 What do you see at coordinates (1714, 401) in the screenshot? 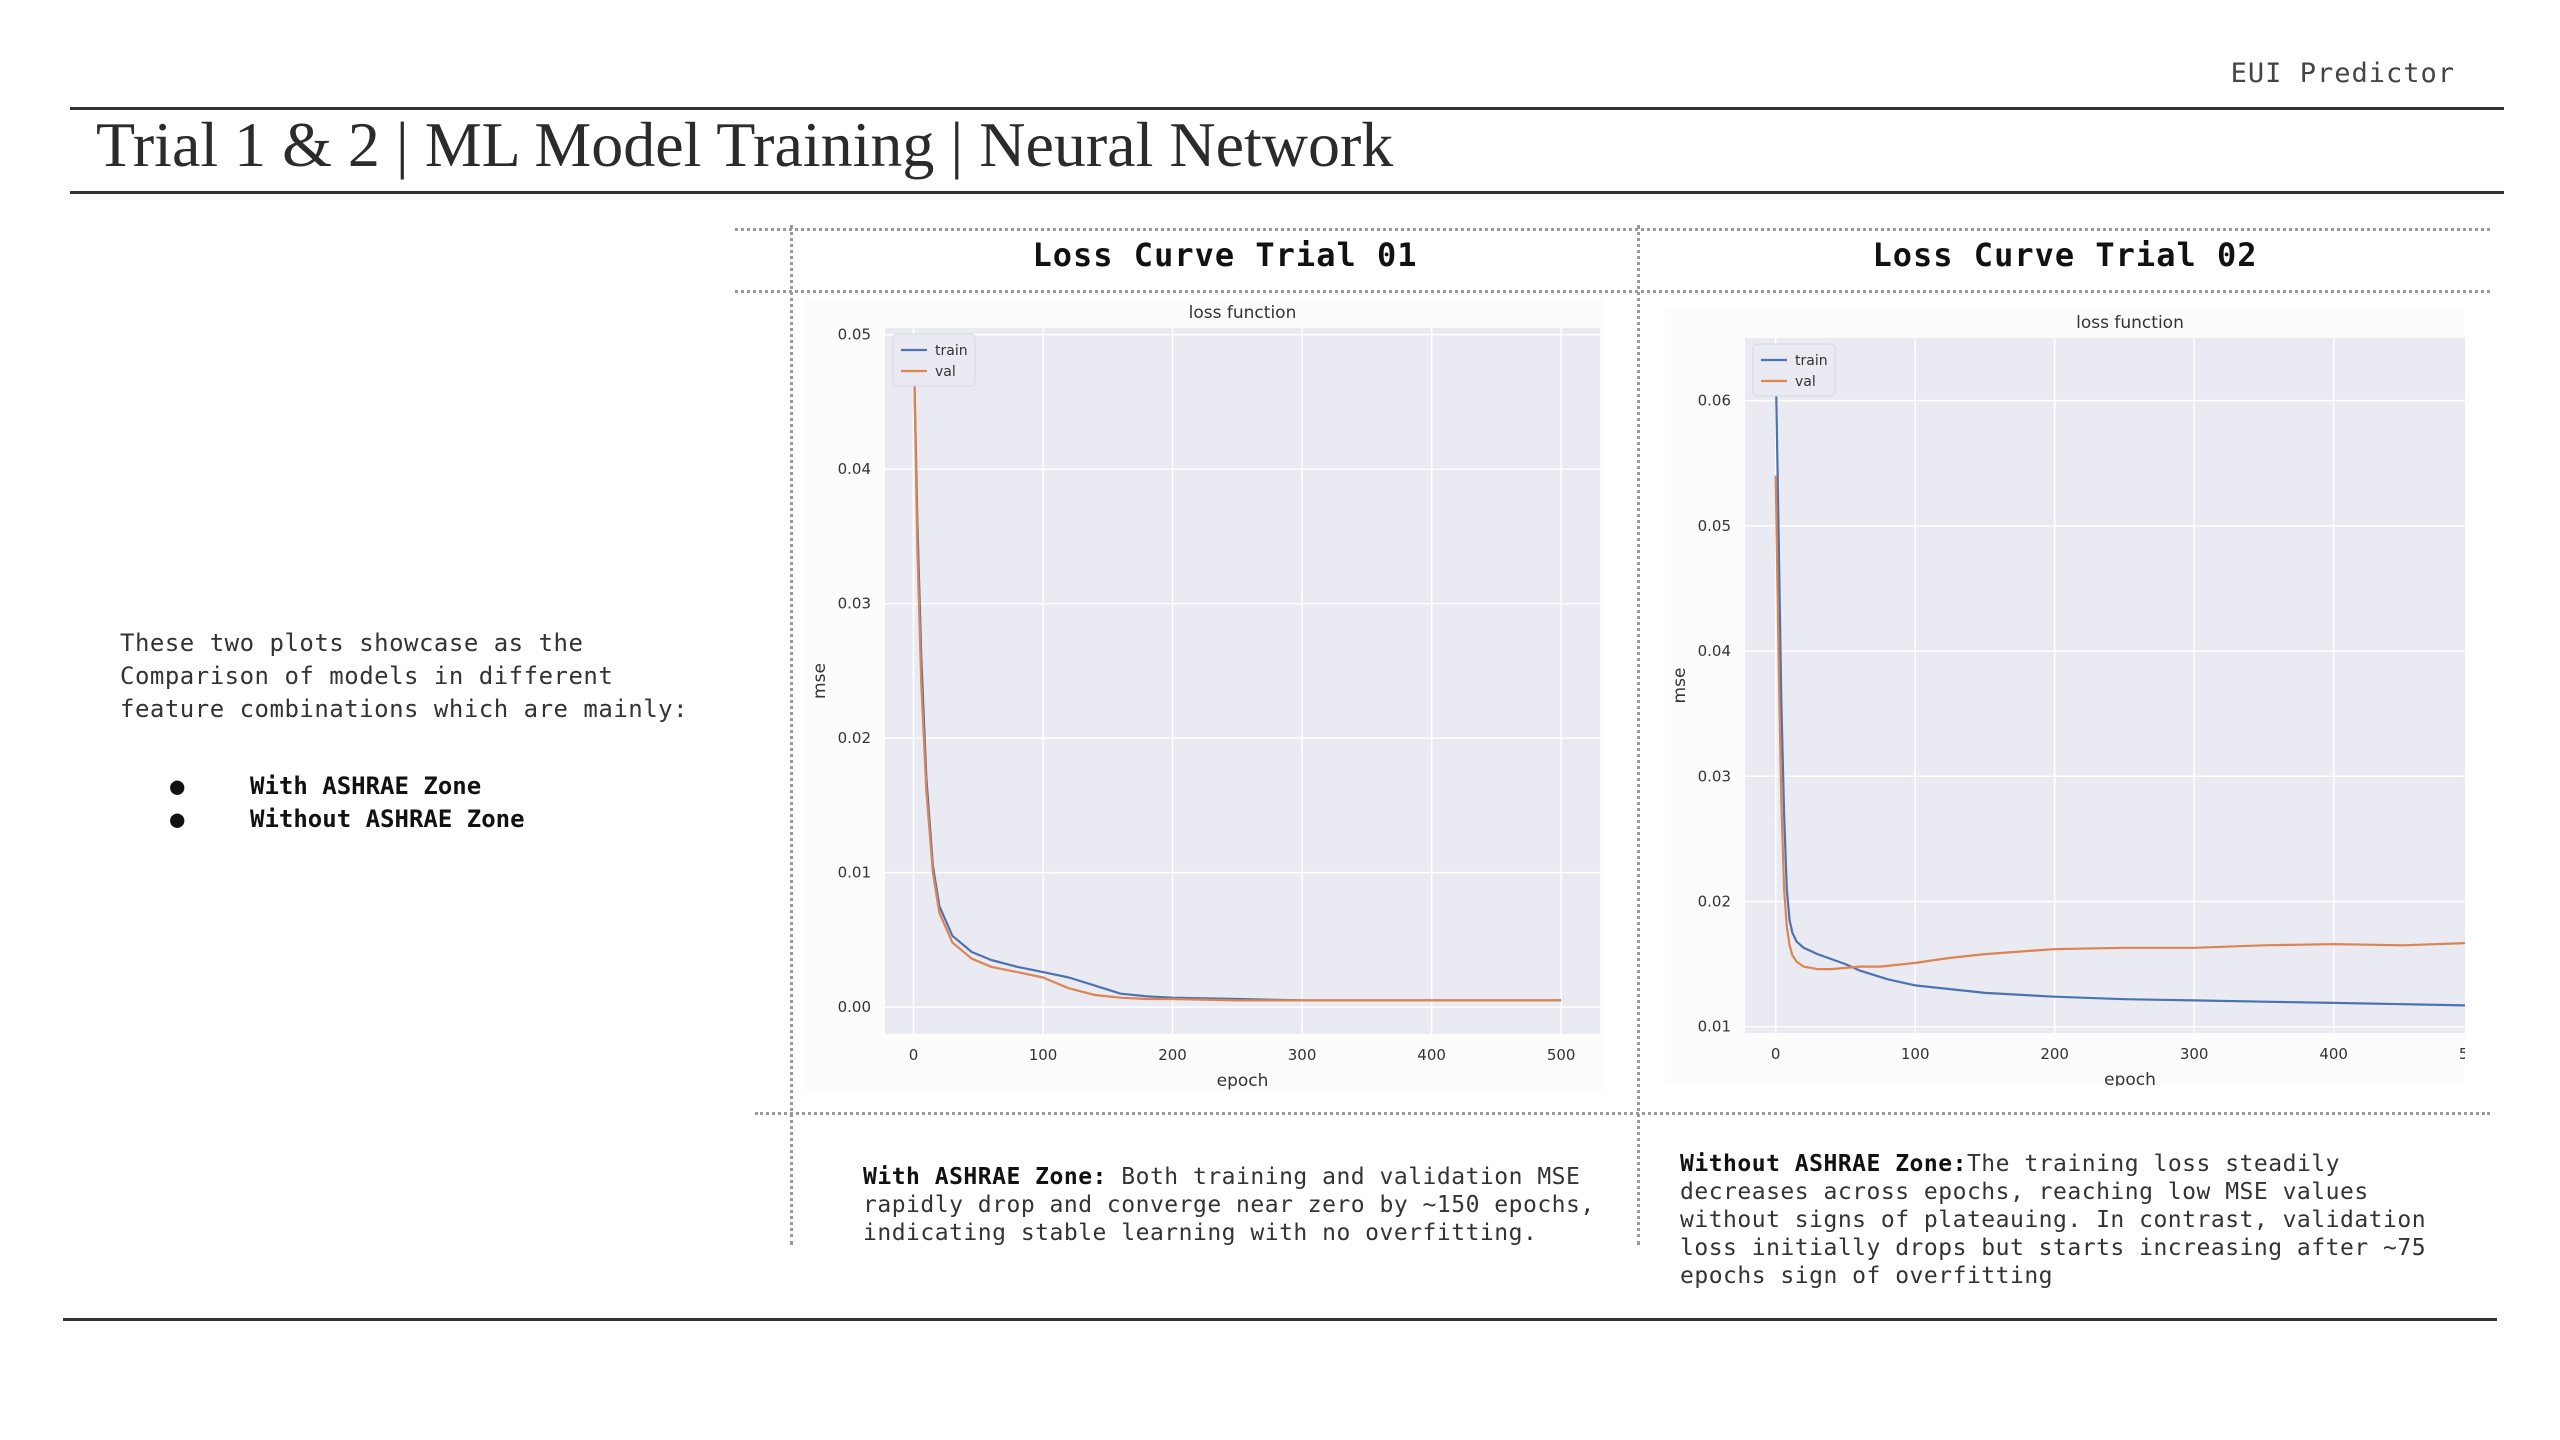
I see `y-tick-label: 0.06` at bounding box center [1714, 401].